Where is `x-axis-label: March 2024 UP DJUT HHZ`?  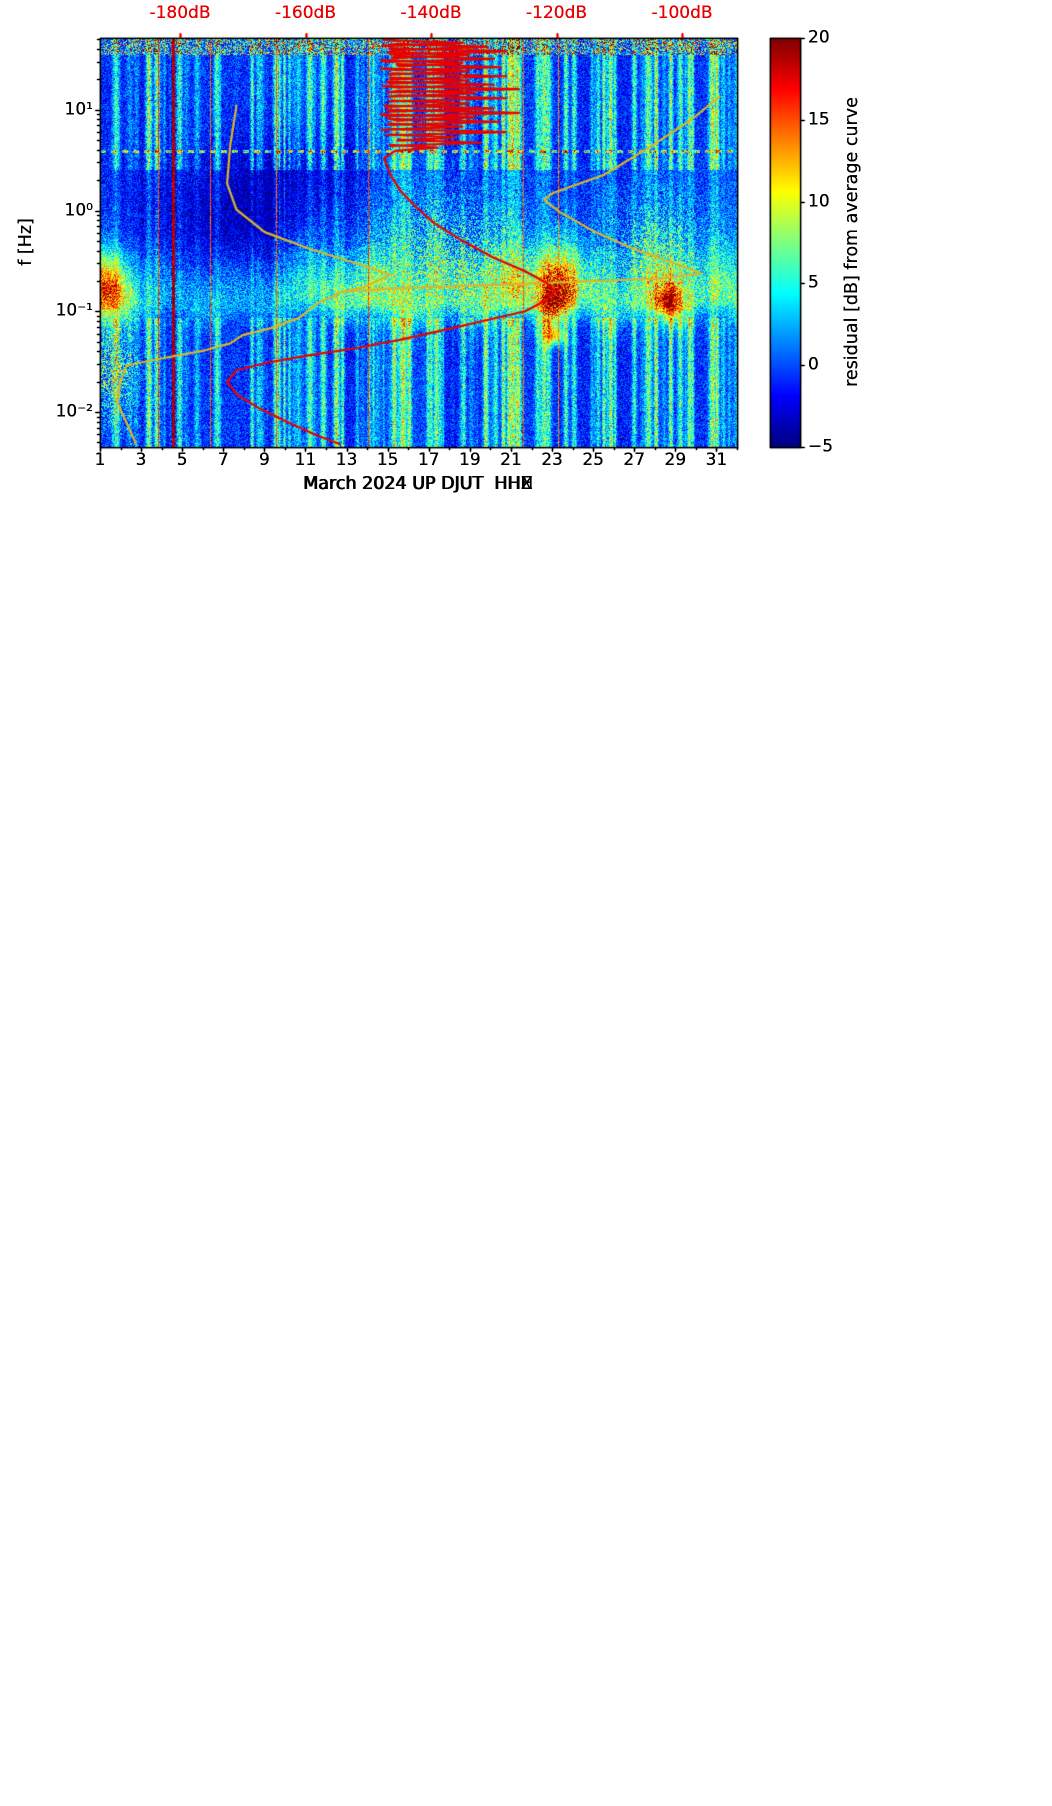
x-axis-label: March 2024 UP DJUT HHZ is located at coordinates (418, 484).